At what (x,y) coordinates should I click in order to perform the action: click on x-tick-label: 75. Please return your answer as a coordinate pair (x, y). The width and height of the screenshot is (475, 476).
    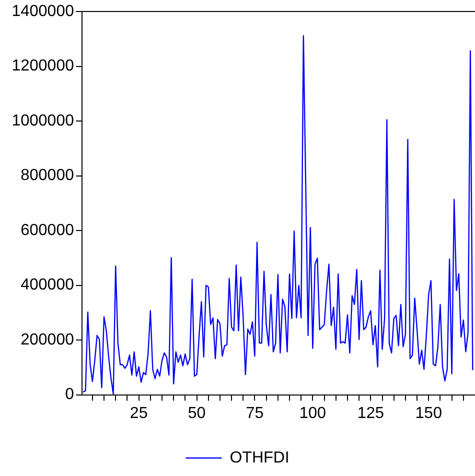
    Looking at the image, I should click on (255, 413).